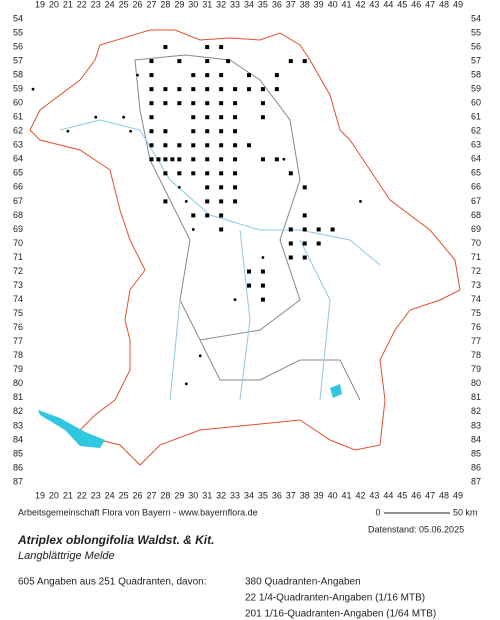 Image resolution: width=500 pixels, height=620 pixels. I want to click on column-label: 29, so click(179, 4).